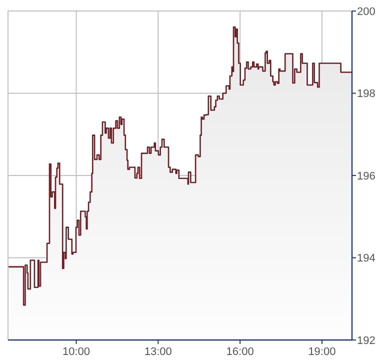 The image size is (390, 364). Describe the element at coordinates (322, 352) in the screenshot. I see `x-tick-label: 19:00` at that location.